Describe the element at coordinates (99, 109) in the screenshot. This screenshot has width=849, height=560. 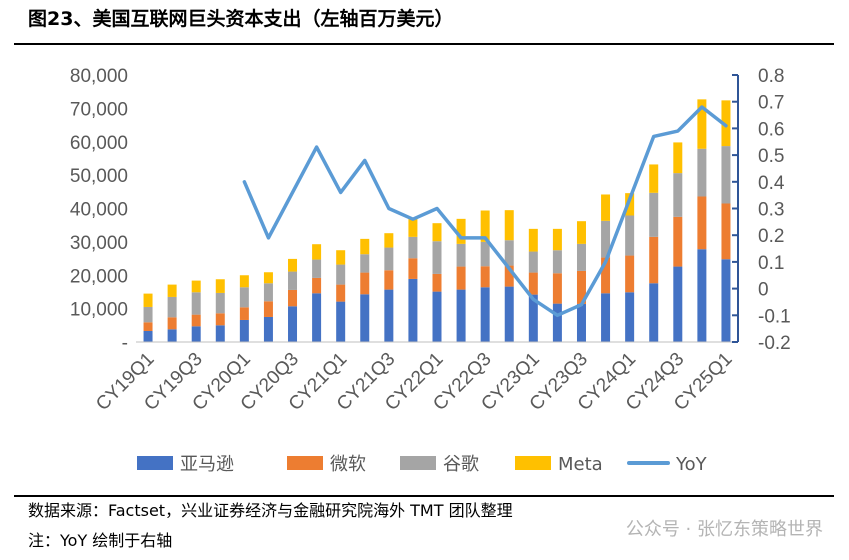
I see `left-axis-tick-label: 70,000` at that location.